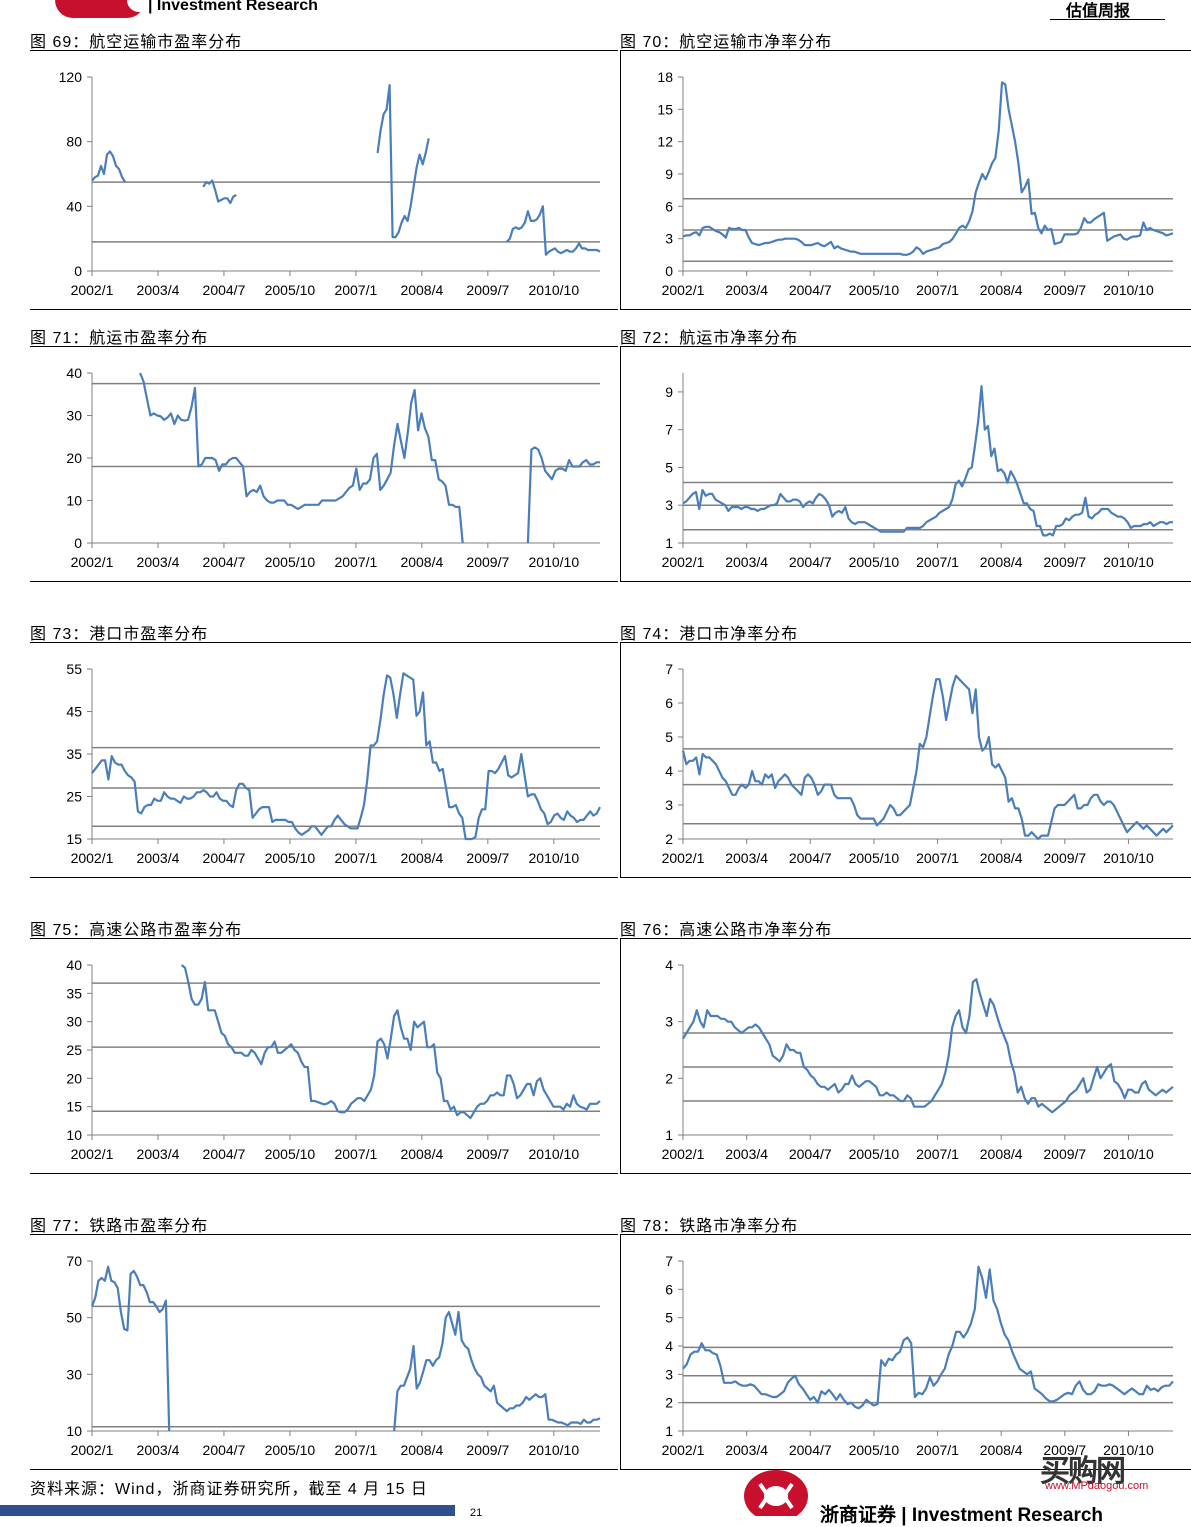 The image size is (1191, 1527). Describe the element at coordinates (669, 1374) in the screenshot. I see `y-tick-label: 3` at that location.